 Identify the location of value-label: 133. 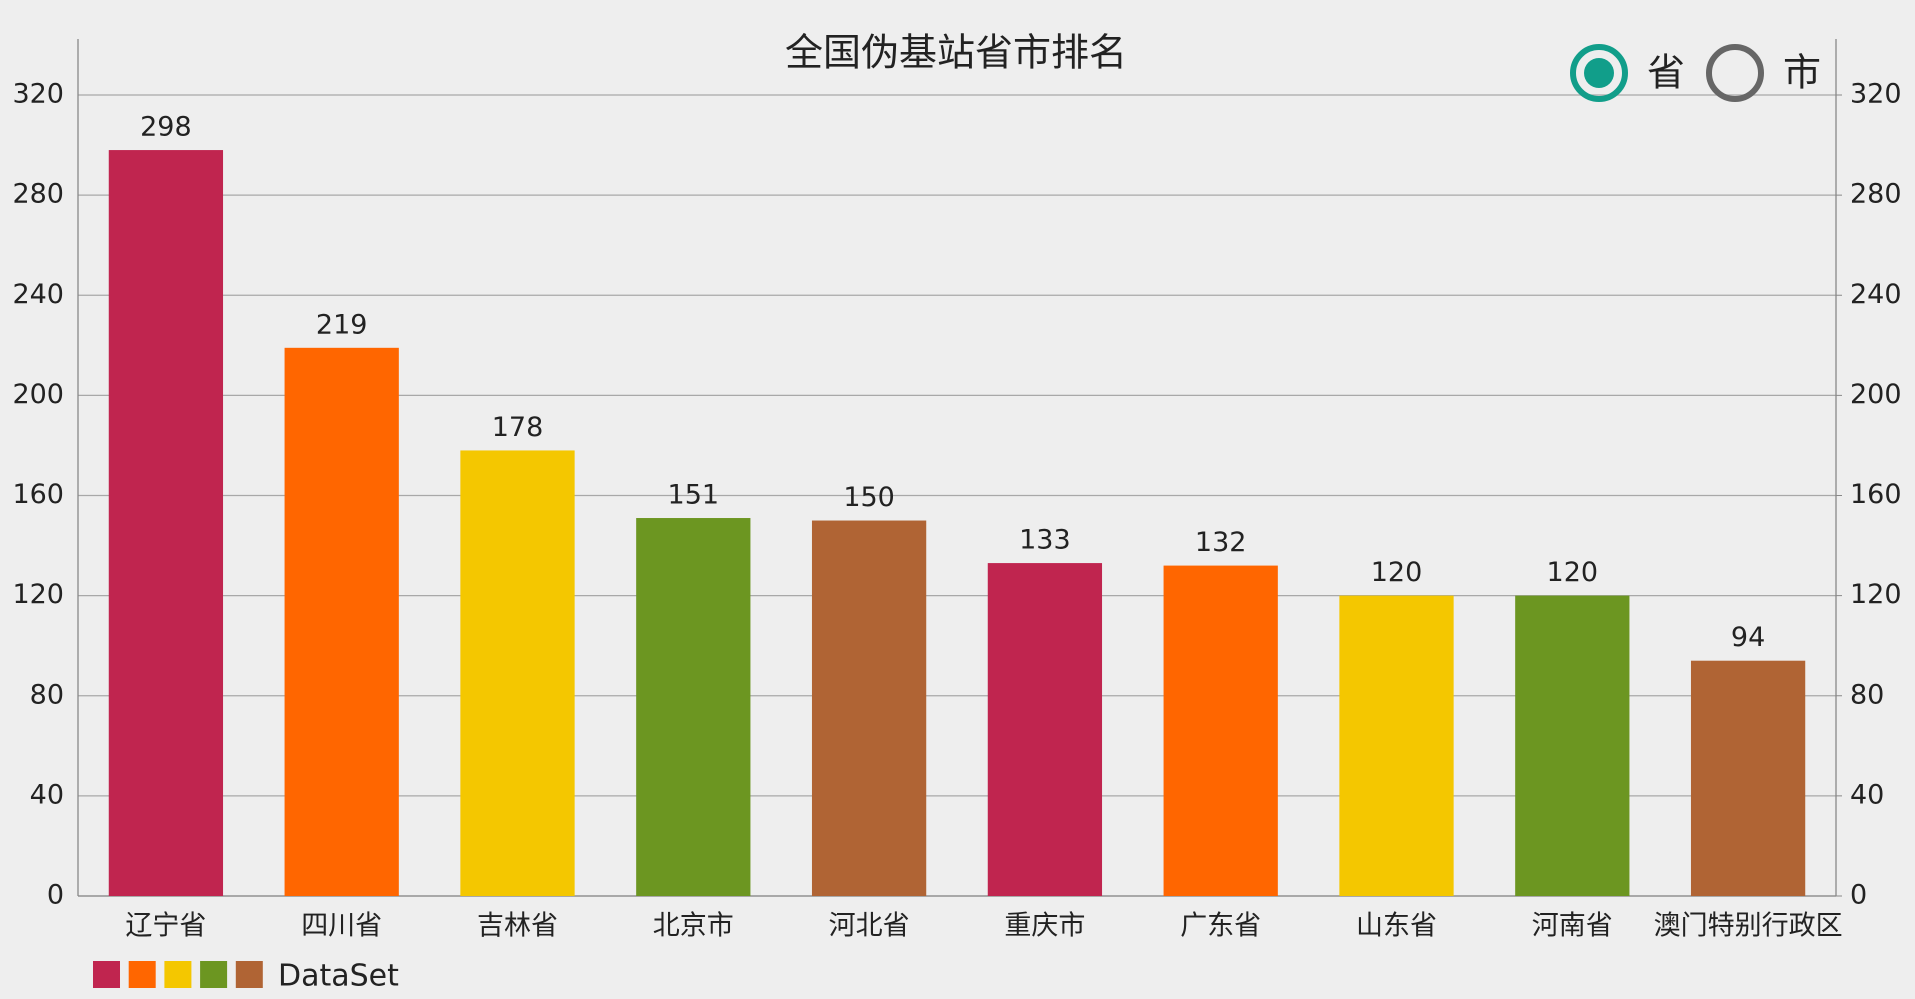
(1045, 540).